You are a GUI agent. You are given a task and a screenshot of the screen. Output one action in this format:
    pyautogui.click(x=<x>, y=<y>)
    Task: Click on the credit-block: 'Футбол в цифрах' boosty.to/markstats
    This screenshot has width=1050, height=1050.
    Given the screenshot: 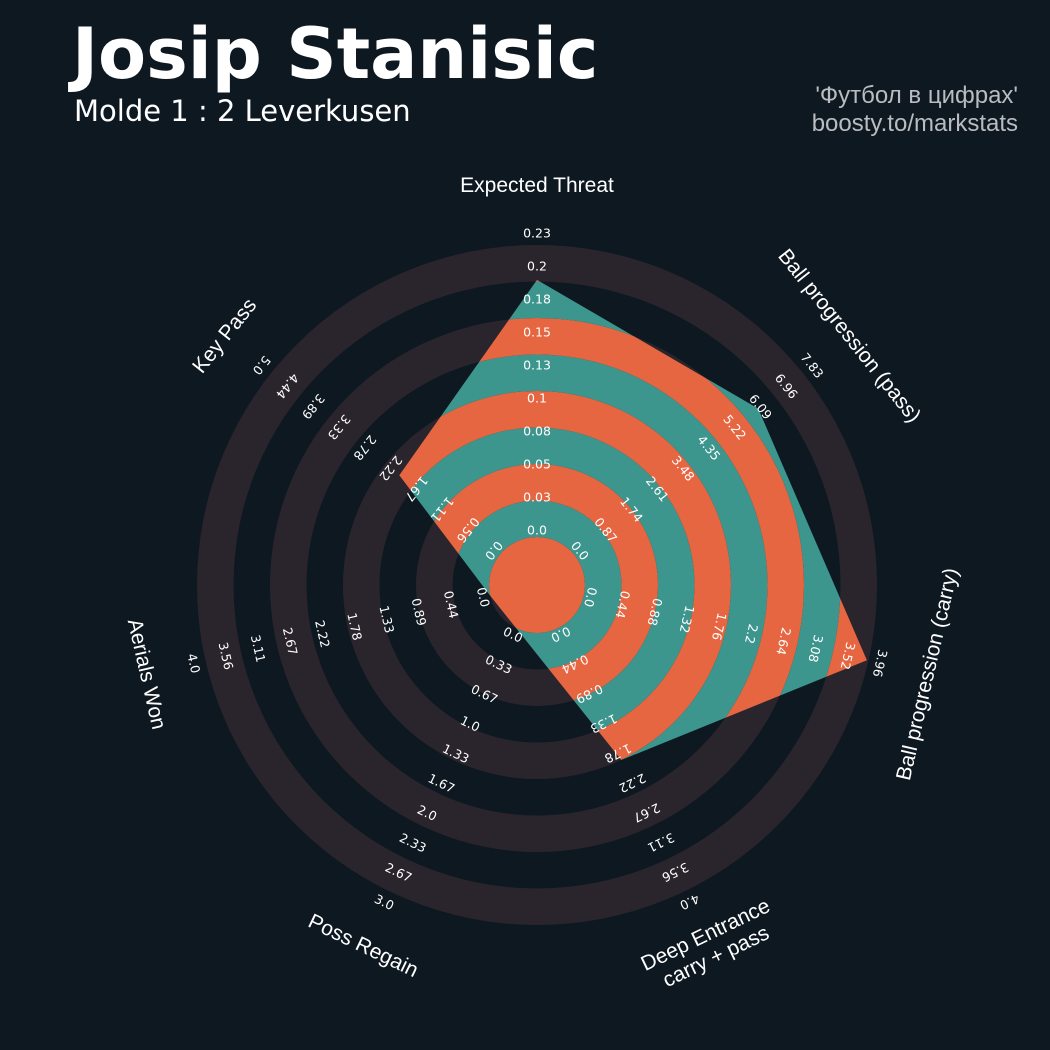 What is the action you would take?
    pyautogui.click(x=915, y=110)
    